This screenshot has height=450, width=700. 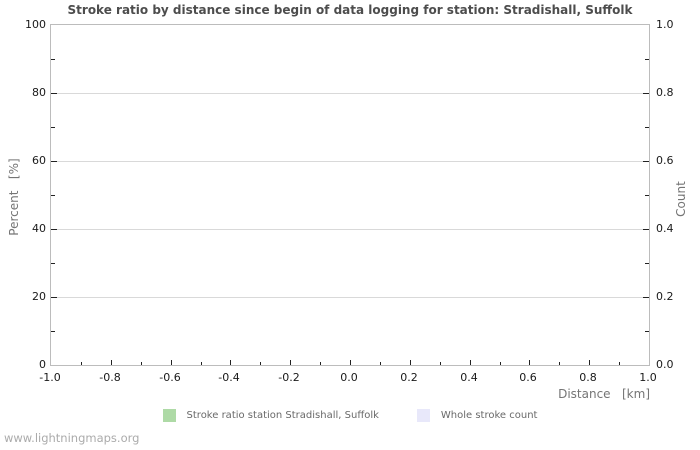 I want to click on x-axis-tick-label: 1.0, so click(x=648, y=377).